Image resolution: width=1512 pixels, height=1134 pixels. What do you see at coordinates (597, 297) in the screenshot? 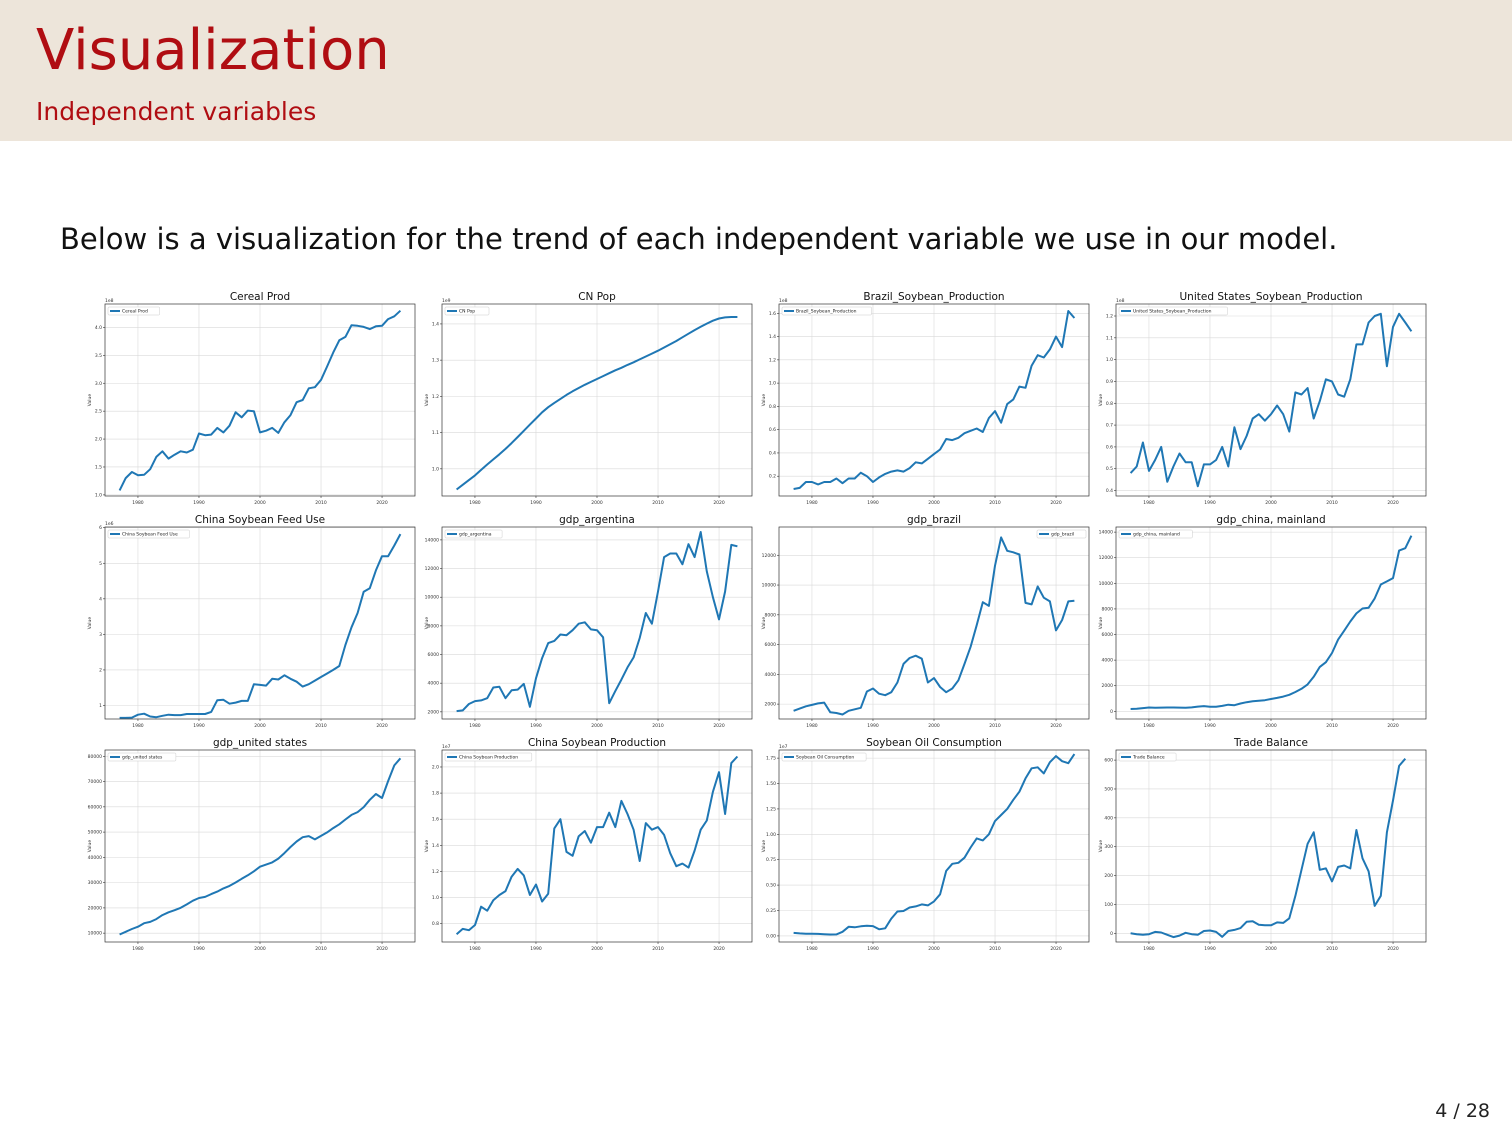
I see `chart-title: CN Pop` at bounding box center [597, 297].